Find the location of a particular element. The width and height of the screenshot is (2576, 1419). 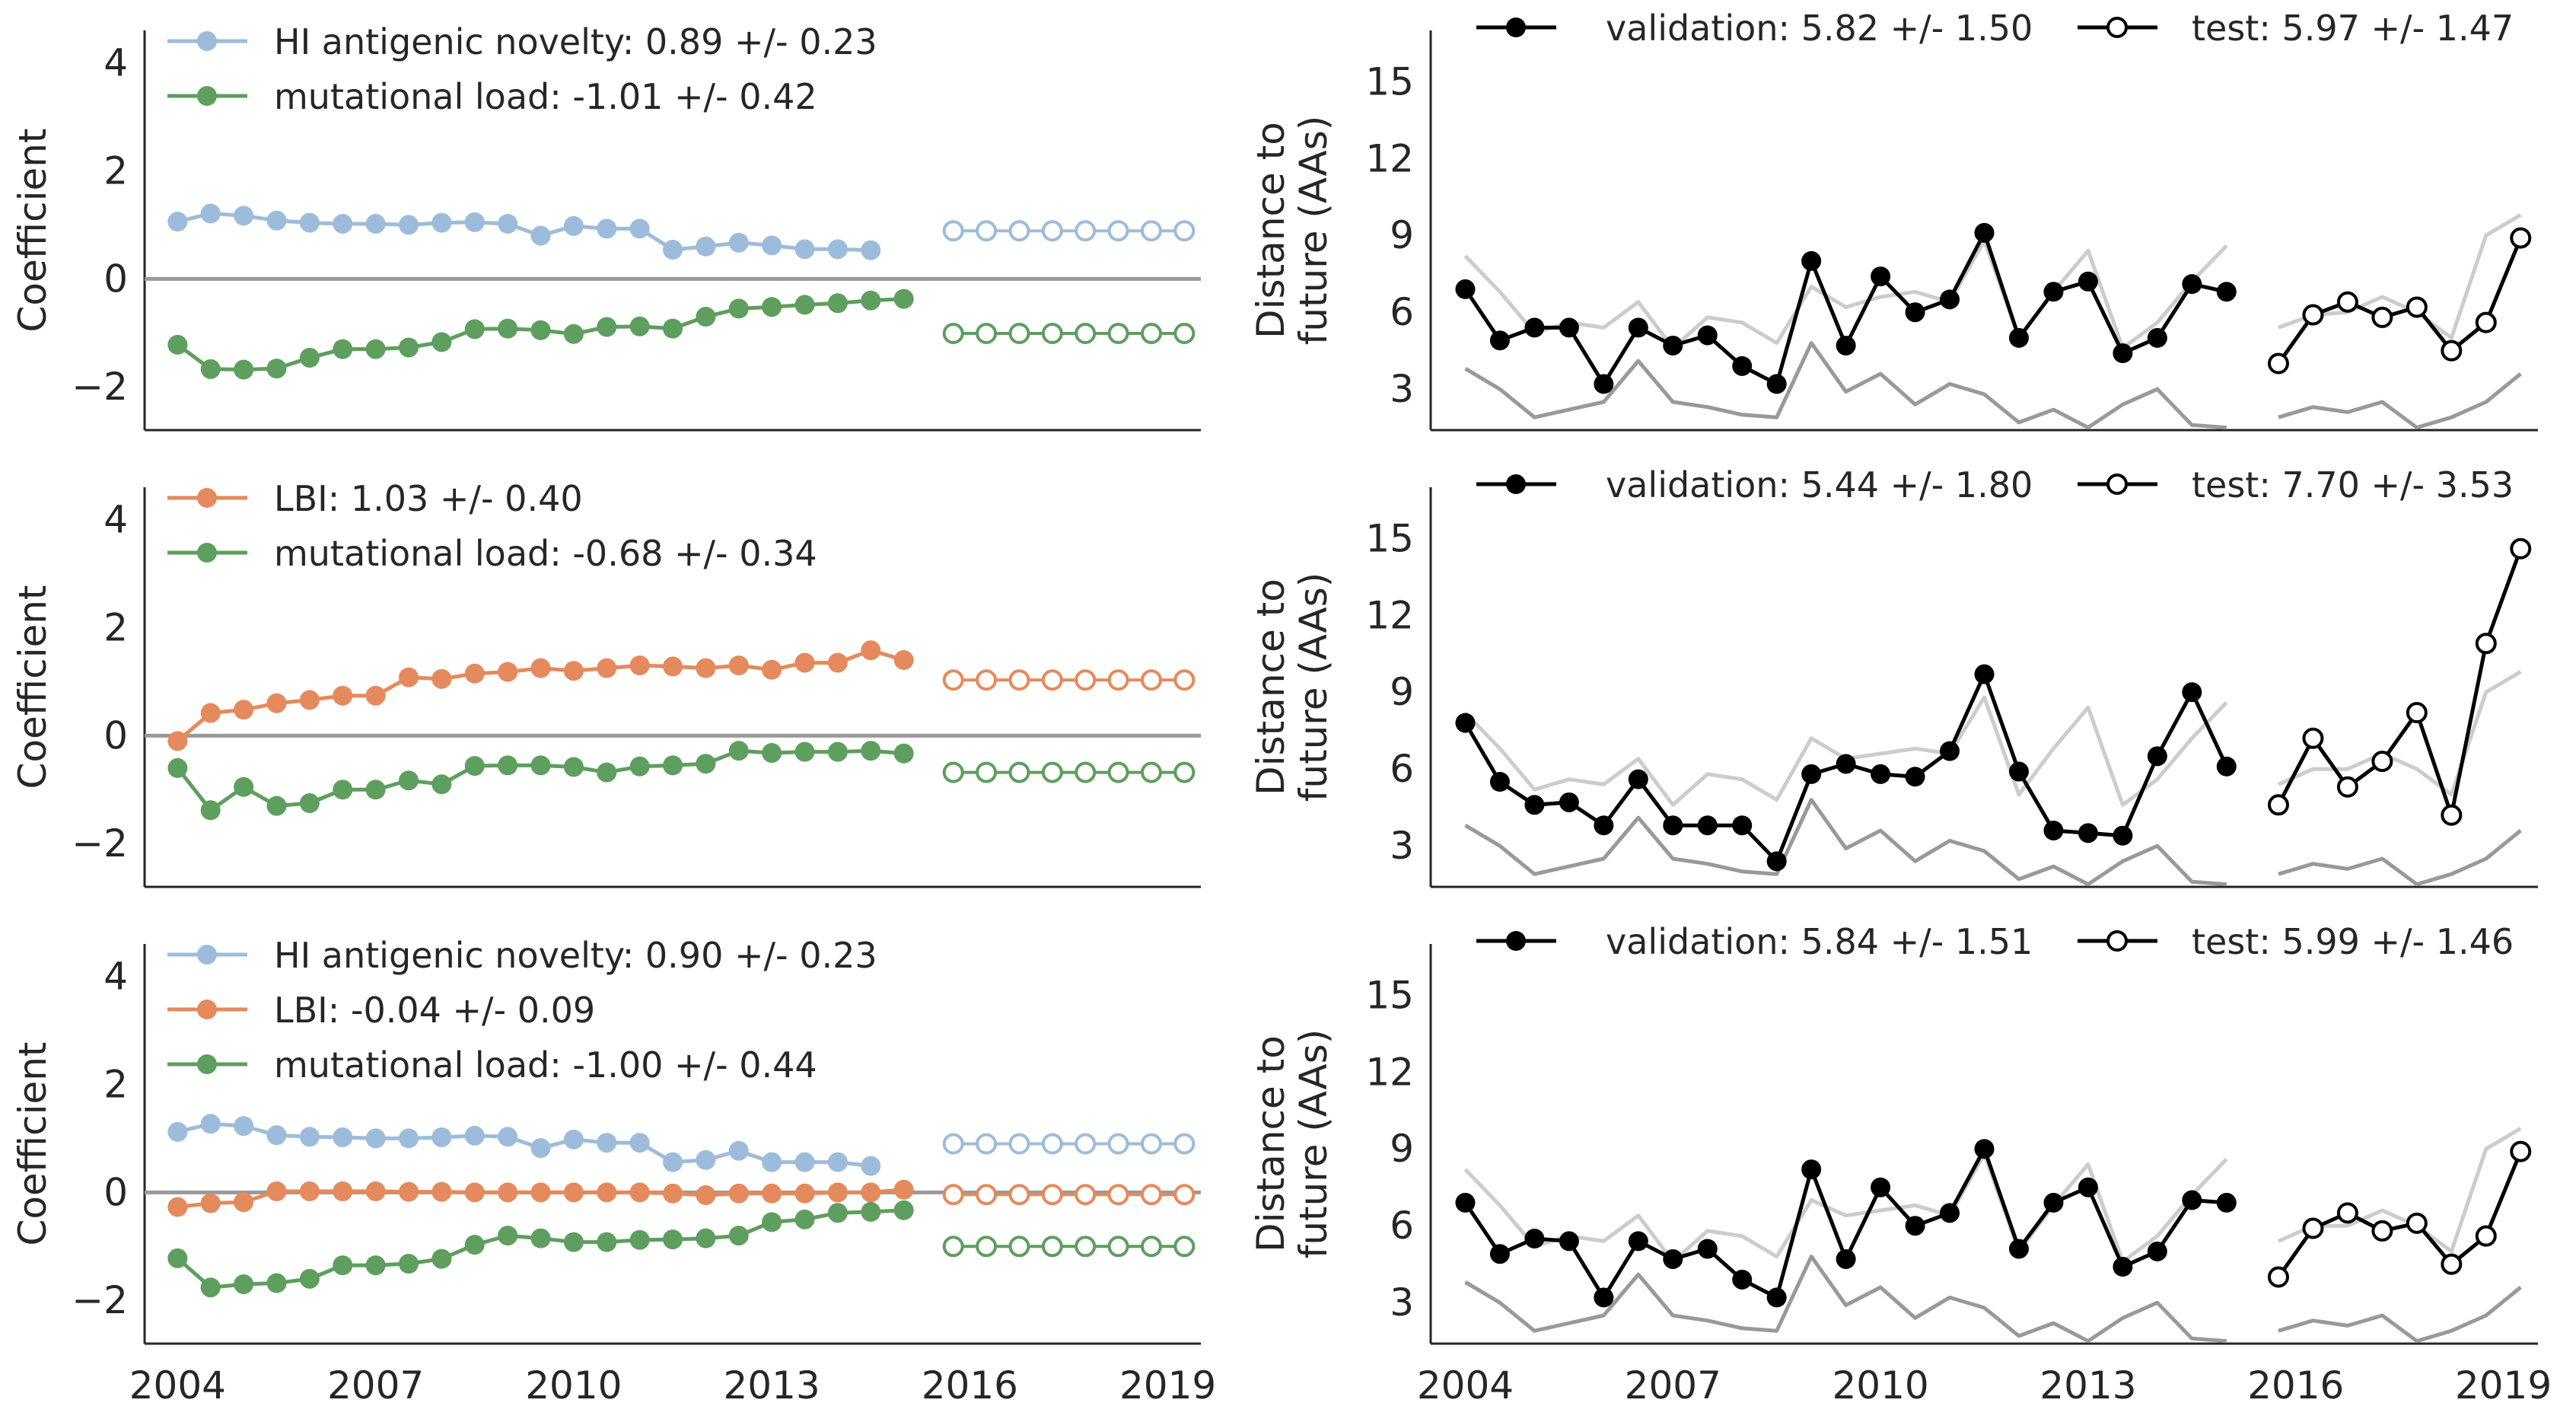

series-line-hi is located at coordinates (524, 232).